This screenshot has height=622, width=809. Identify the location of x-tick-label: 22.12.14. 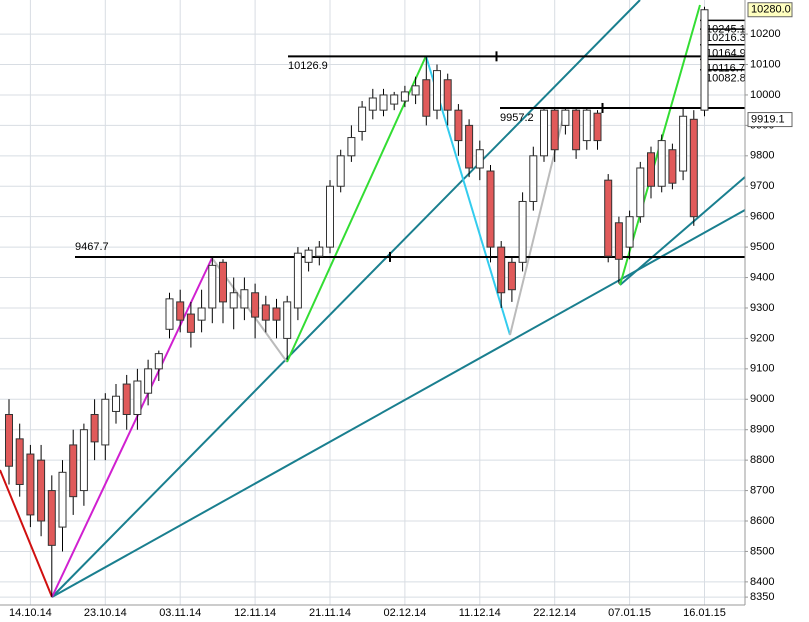
(554, 613).